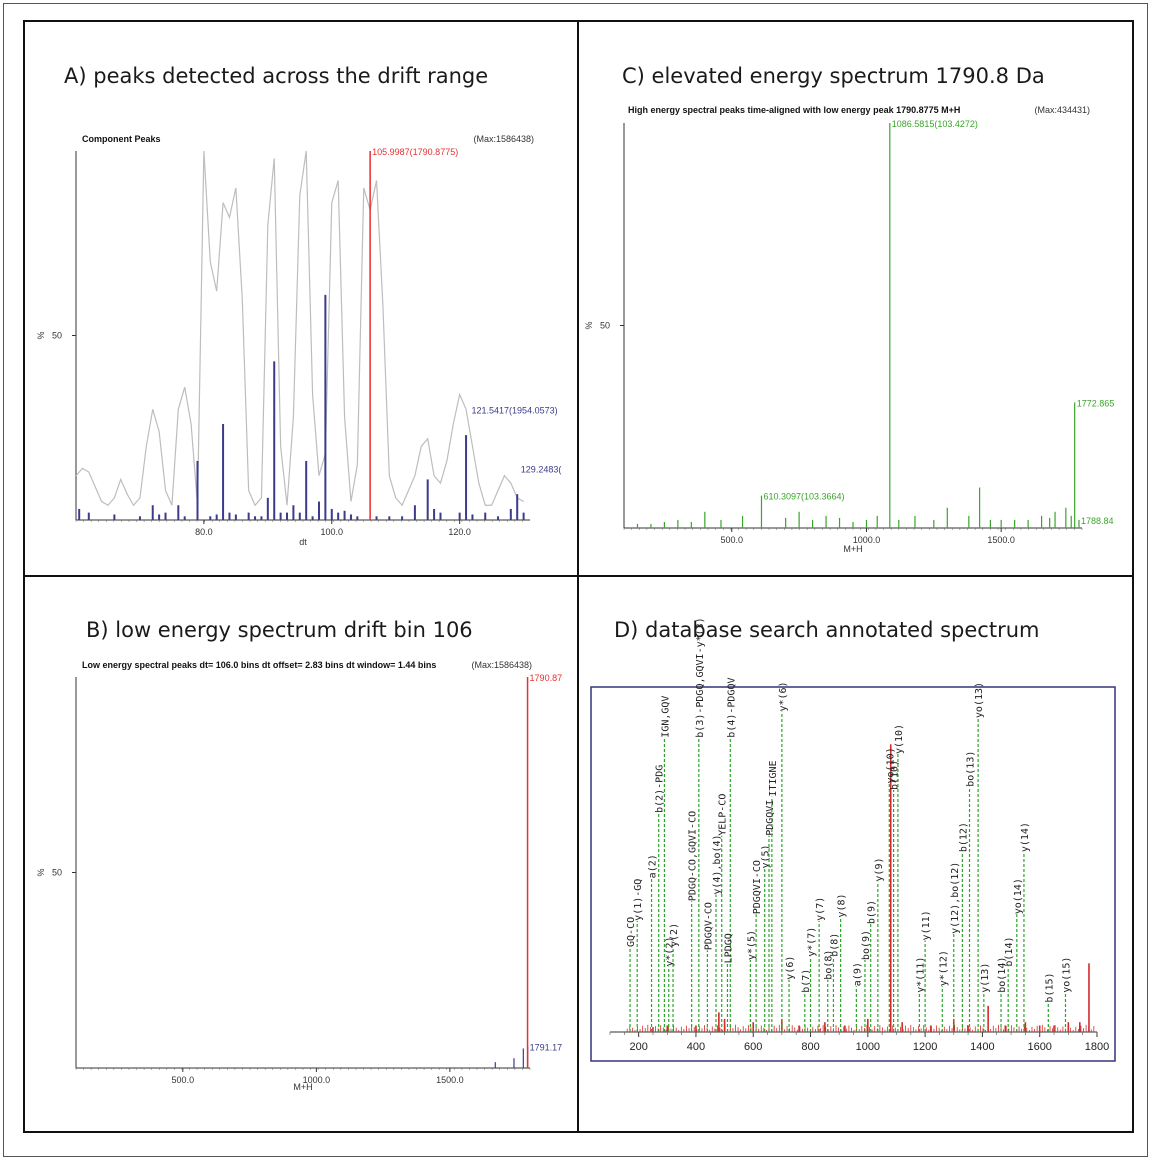 The height and width of the screenshot is (1162, 1153). I want to click on annotation-label: yo(13), so click(979, 700).